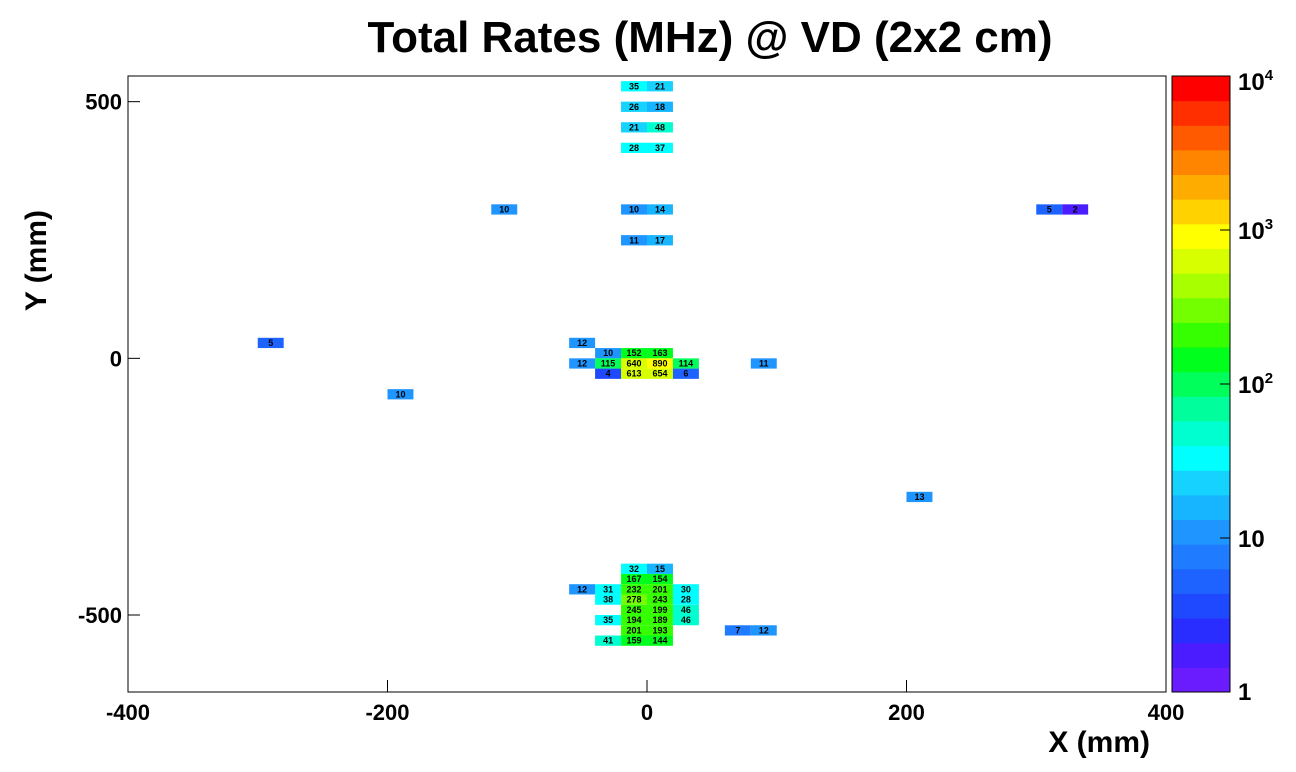 The image size is (1296, 772). I want to click on cell-value-label: 14, so click(660, 209).